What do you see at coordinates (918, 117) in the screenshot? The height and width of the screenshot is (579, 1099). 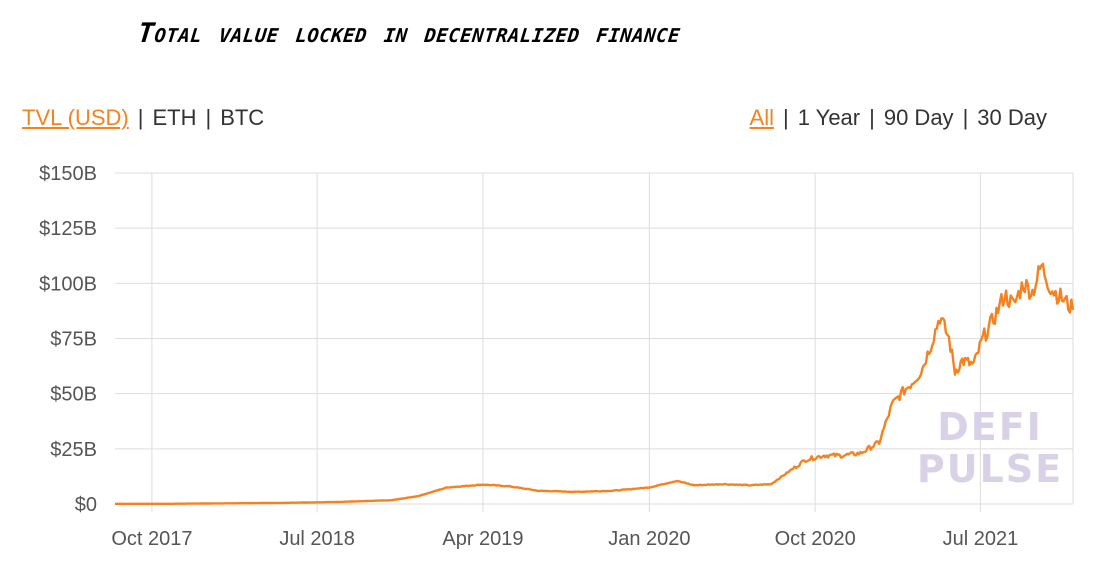 I see `tab-range-90-day: 90 Day` at bounding box center [918, 117].